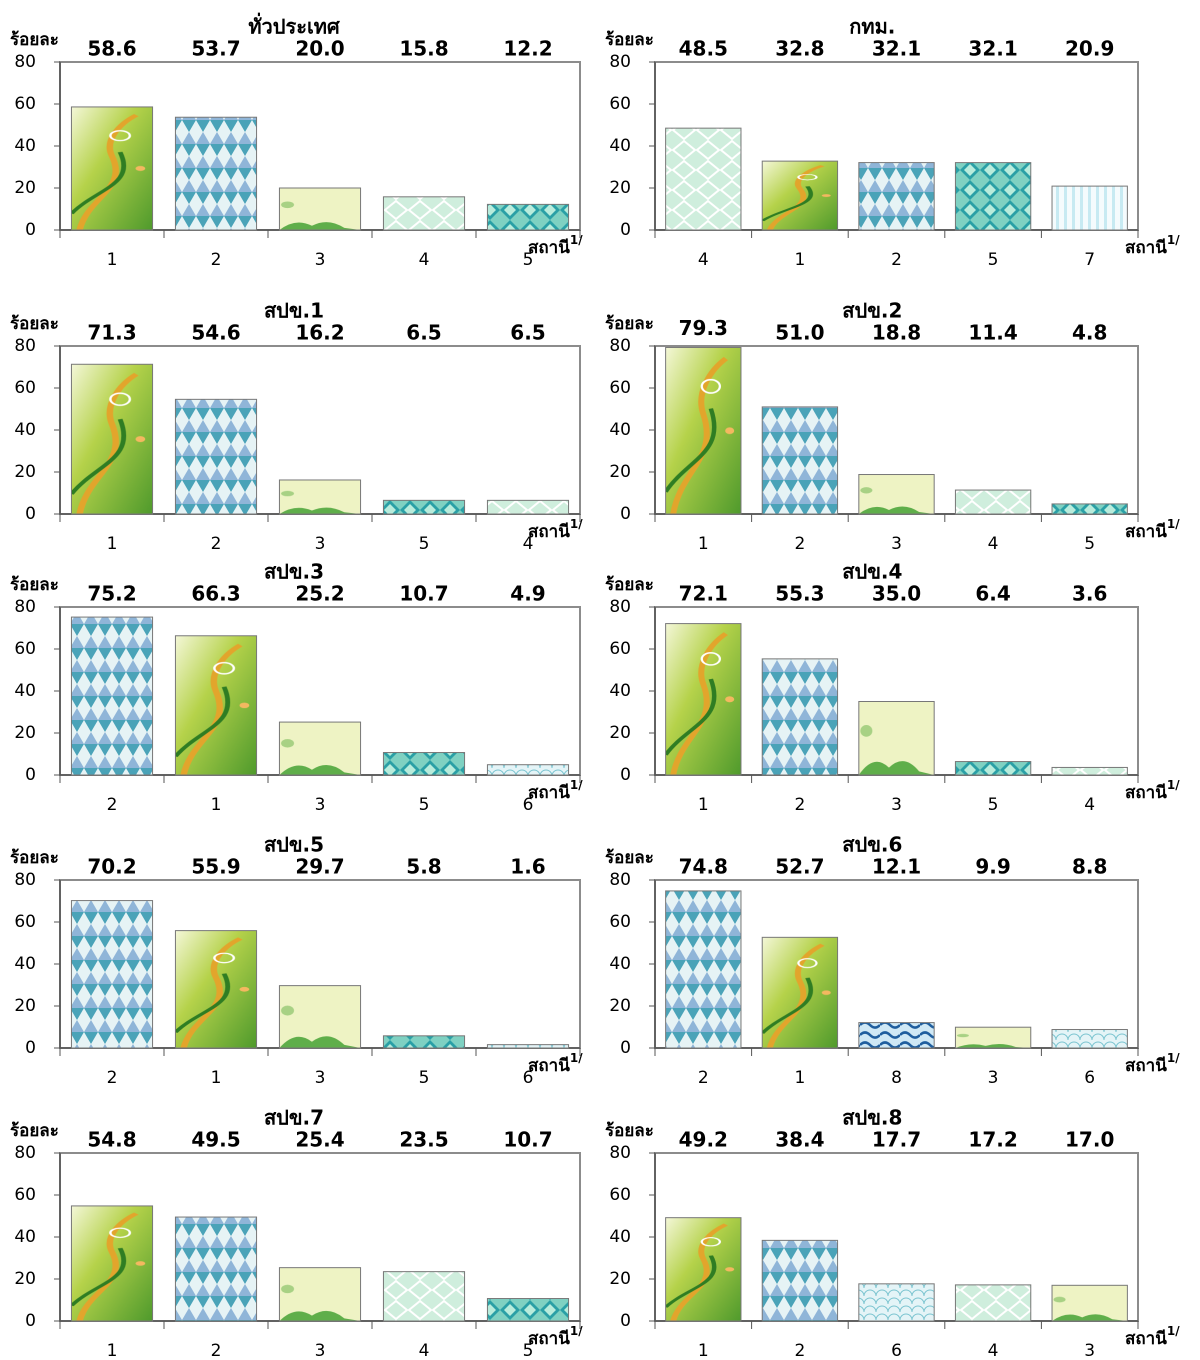  What do you see at coordinates (799, 1140) in the screenshot?
I see `value-label: 38.4` at bounding box center [799, 1140].